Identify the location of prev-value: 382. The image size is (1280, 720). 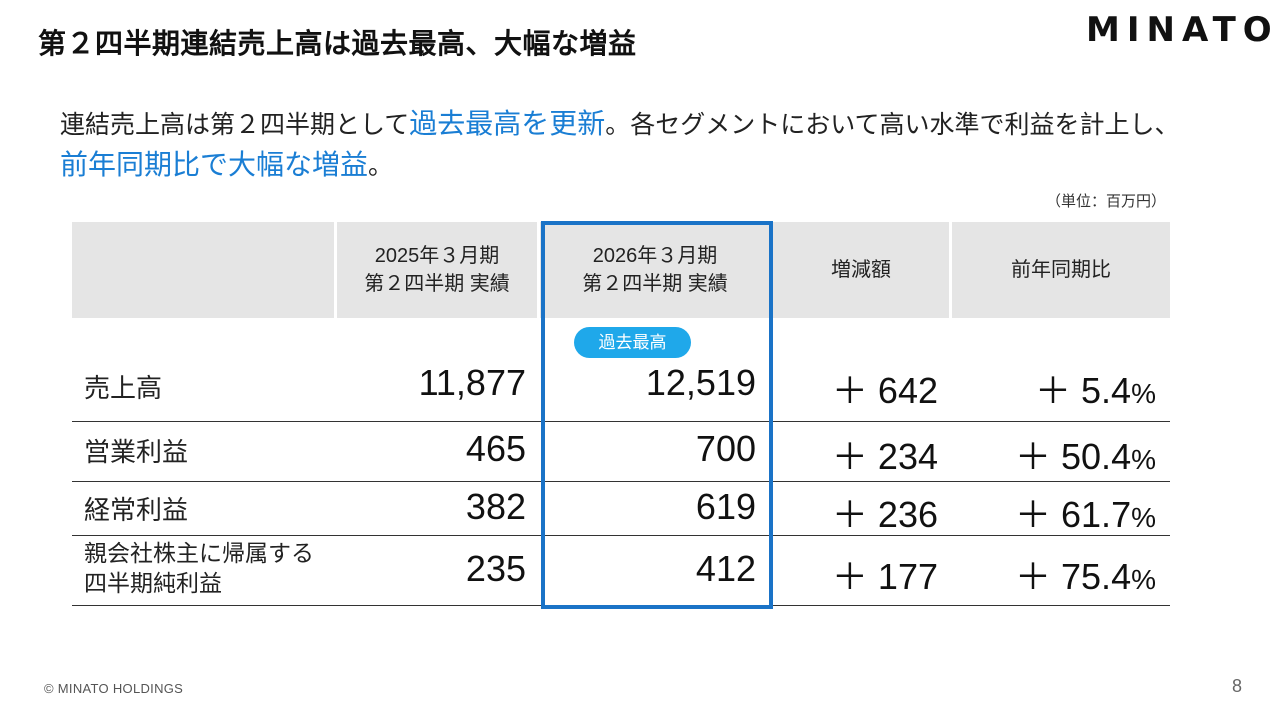
(495, 506).